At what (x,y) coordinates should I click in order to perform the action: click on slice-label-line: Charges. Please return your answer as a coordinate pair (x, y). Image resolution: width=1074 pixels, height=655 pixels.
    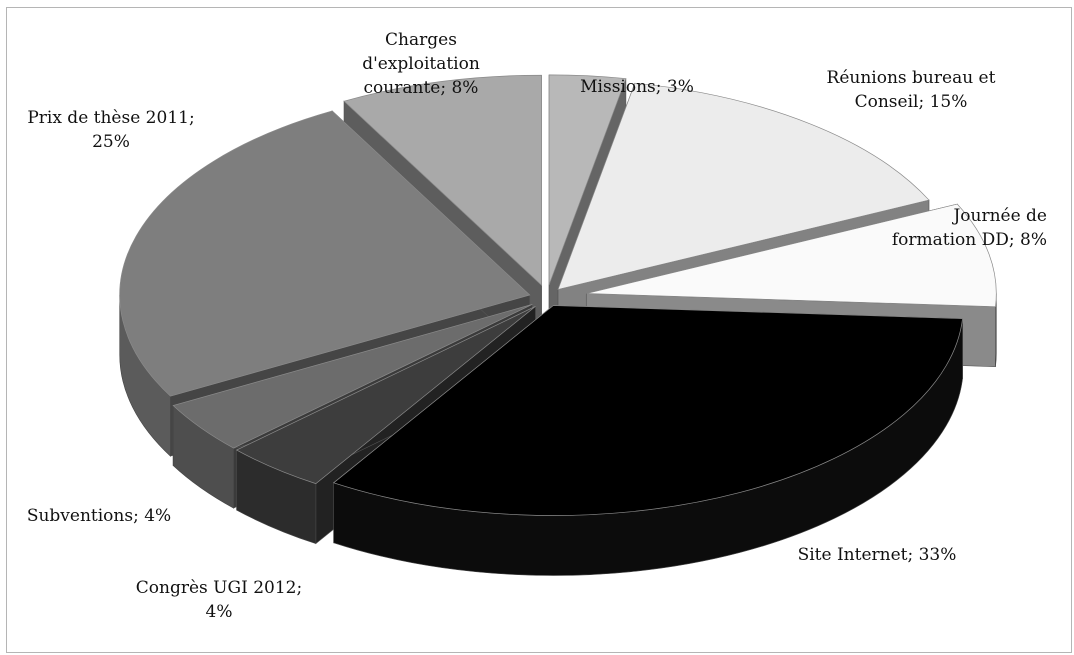
    Looking at the image, I should click on (421, 40).